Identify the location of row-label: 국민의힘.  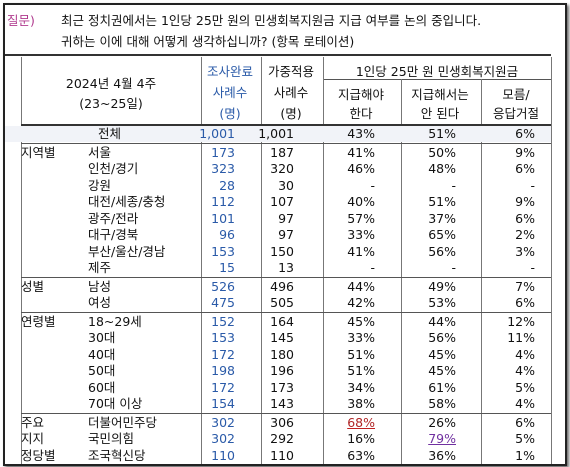
(111, 438).